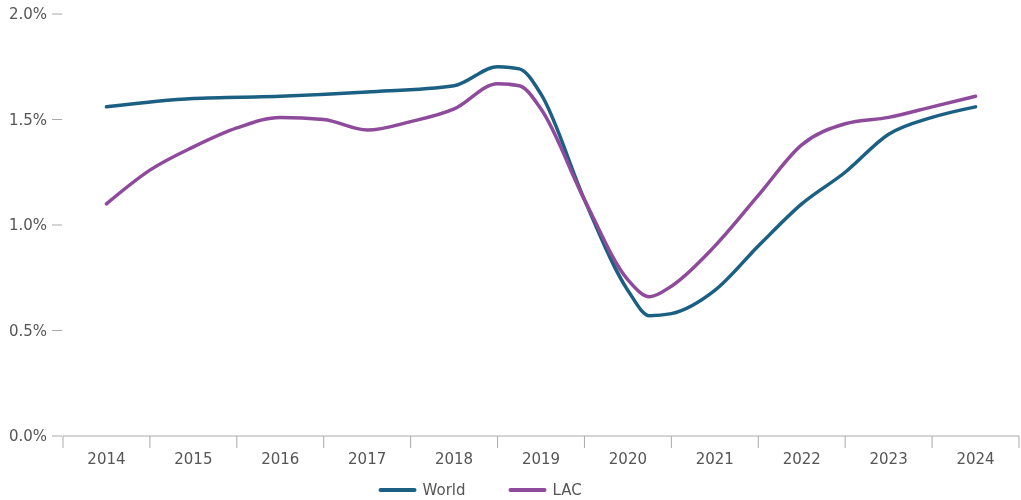 The height and width of the screenshot is (500, 1021). Describe the element at coordinates (801, 459) in the screenshot. I see `x-tick-label: 2022` at that location.